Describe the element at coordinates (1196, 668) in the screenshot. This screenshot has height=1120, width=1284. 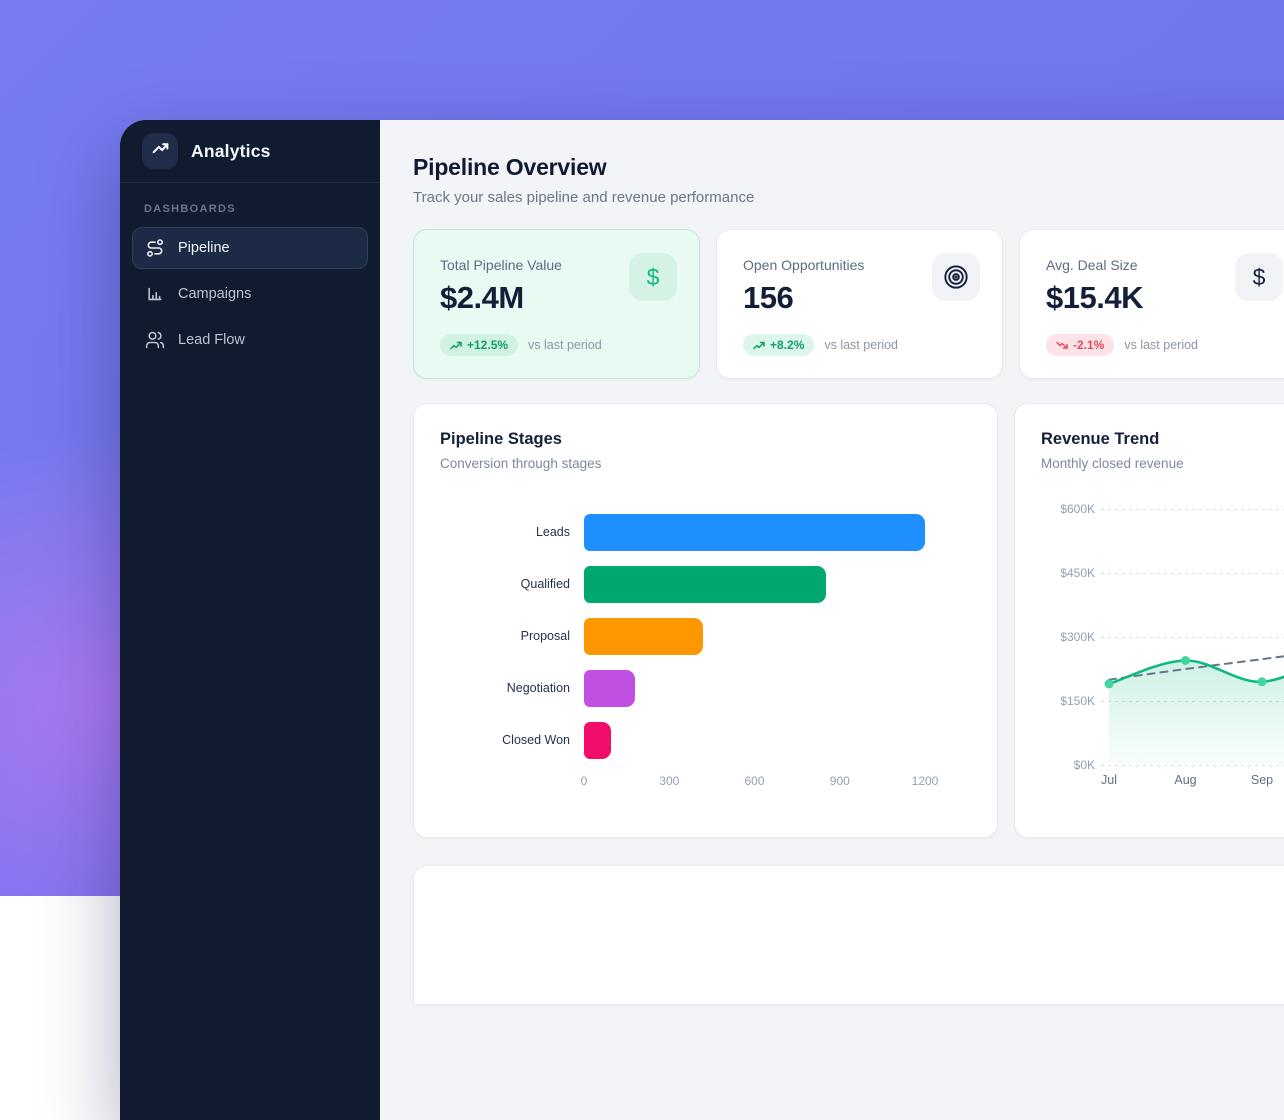
I see `trend-dashed-line` at that location.